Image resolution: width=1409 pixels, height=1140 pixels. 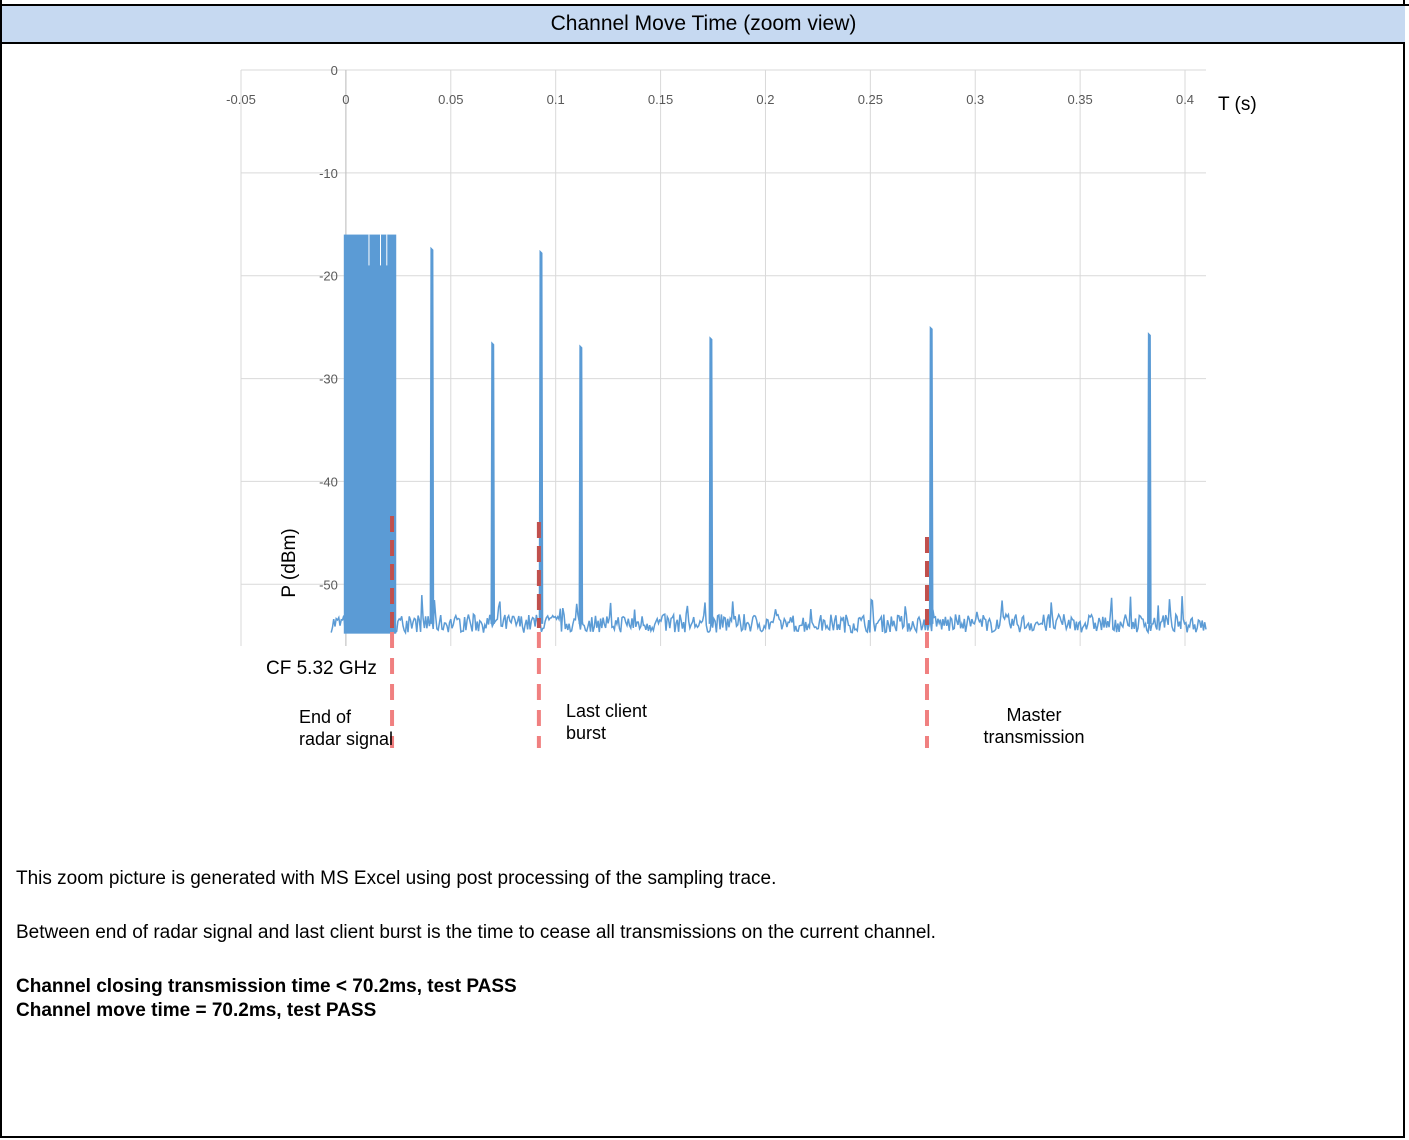 What do you see at coordinates (328, 276) in the screenshot?
I see `y-tick-label: -20` at bounding box center [328, 276].